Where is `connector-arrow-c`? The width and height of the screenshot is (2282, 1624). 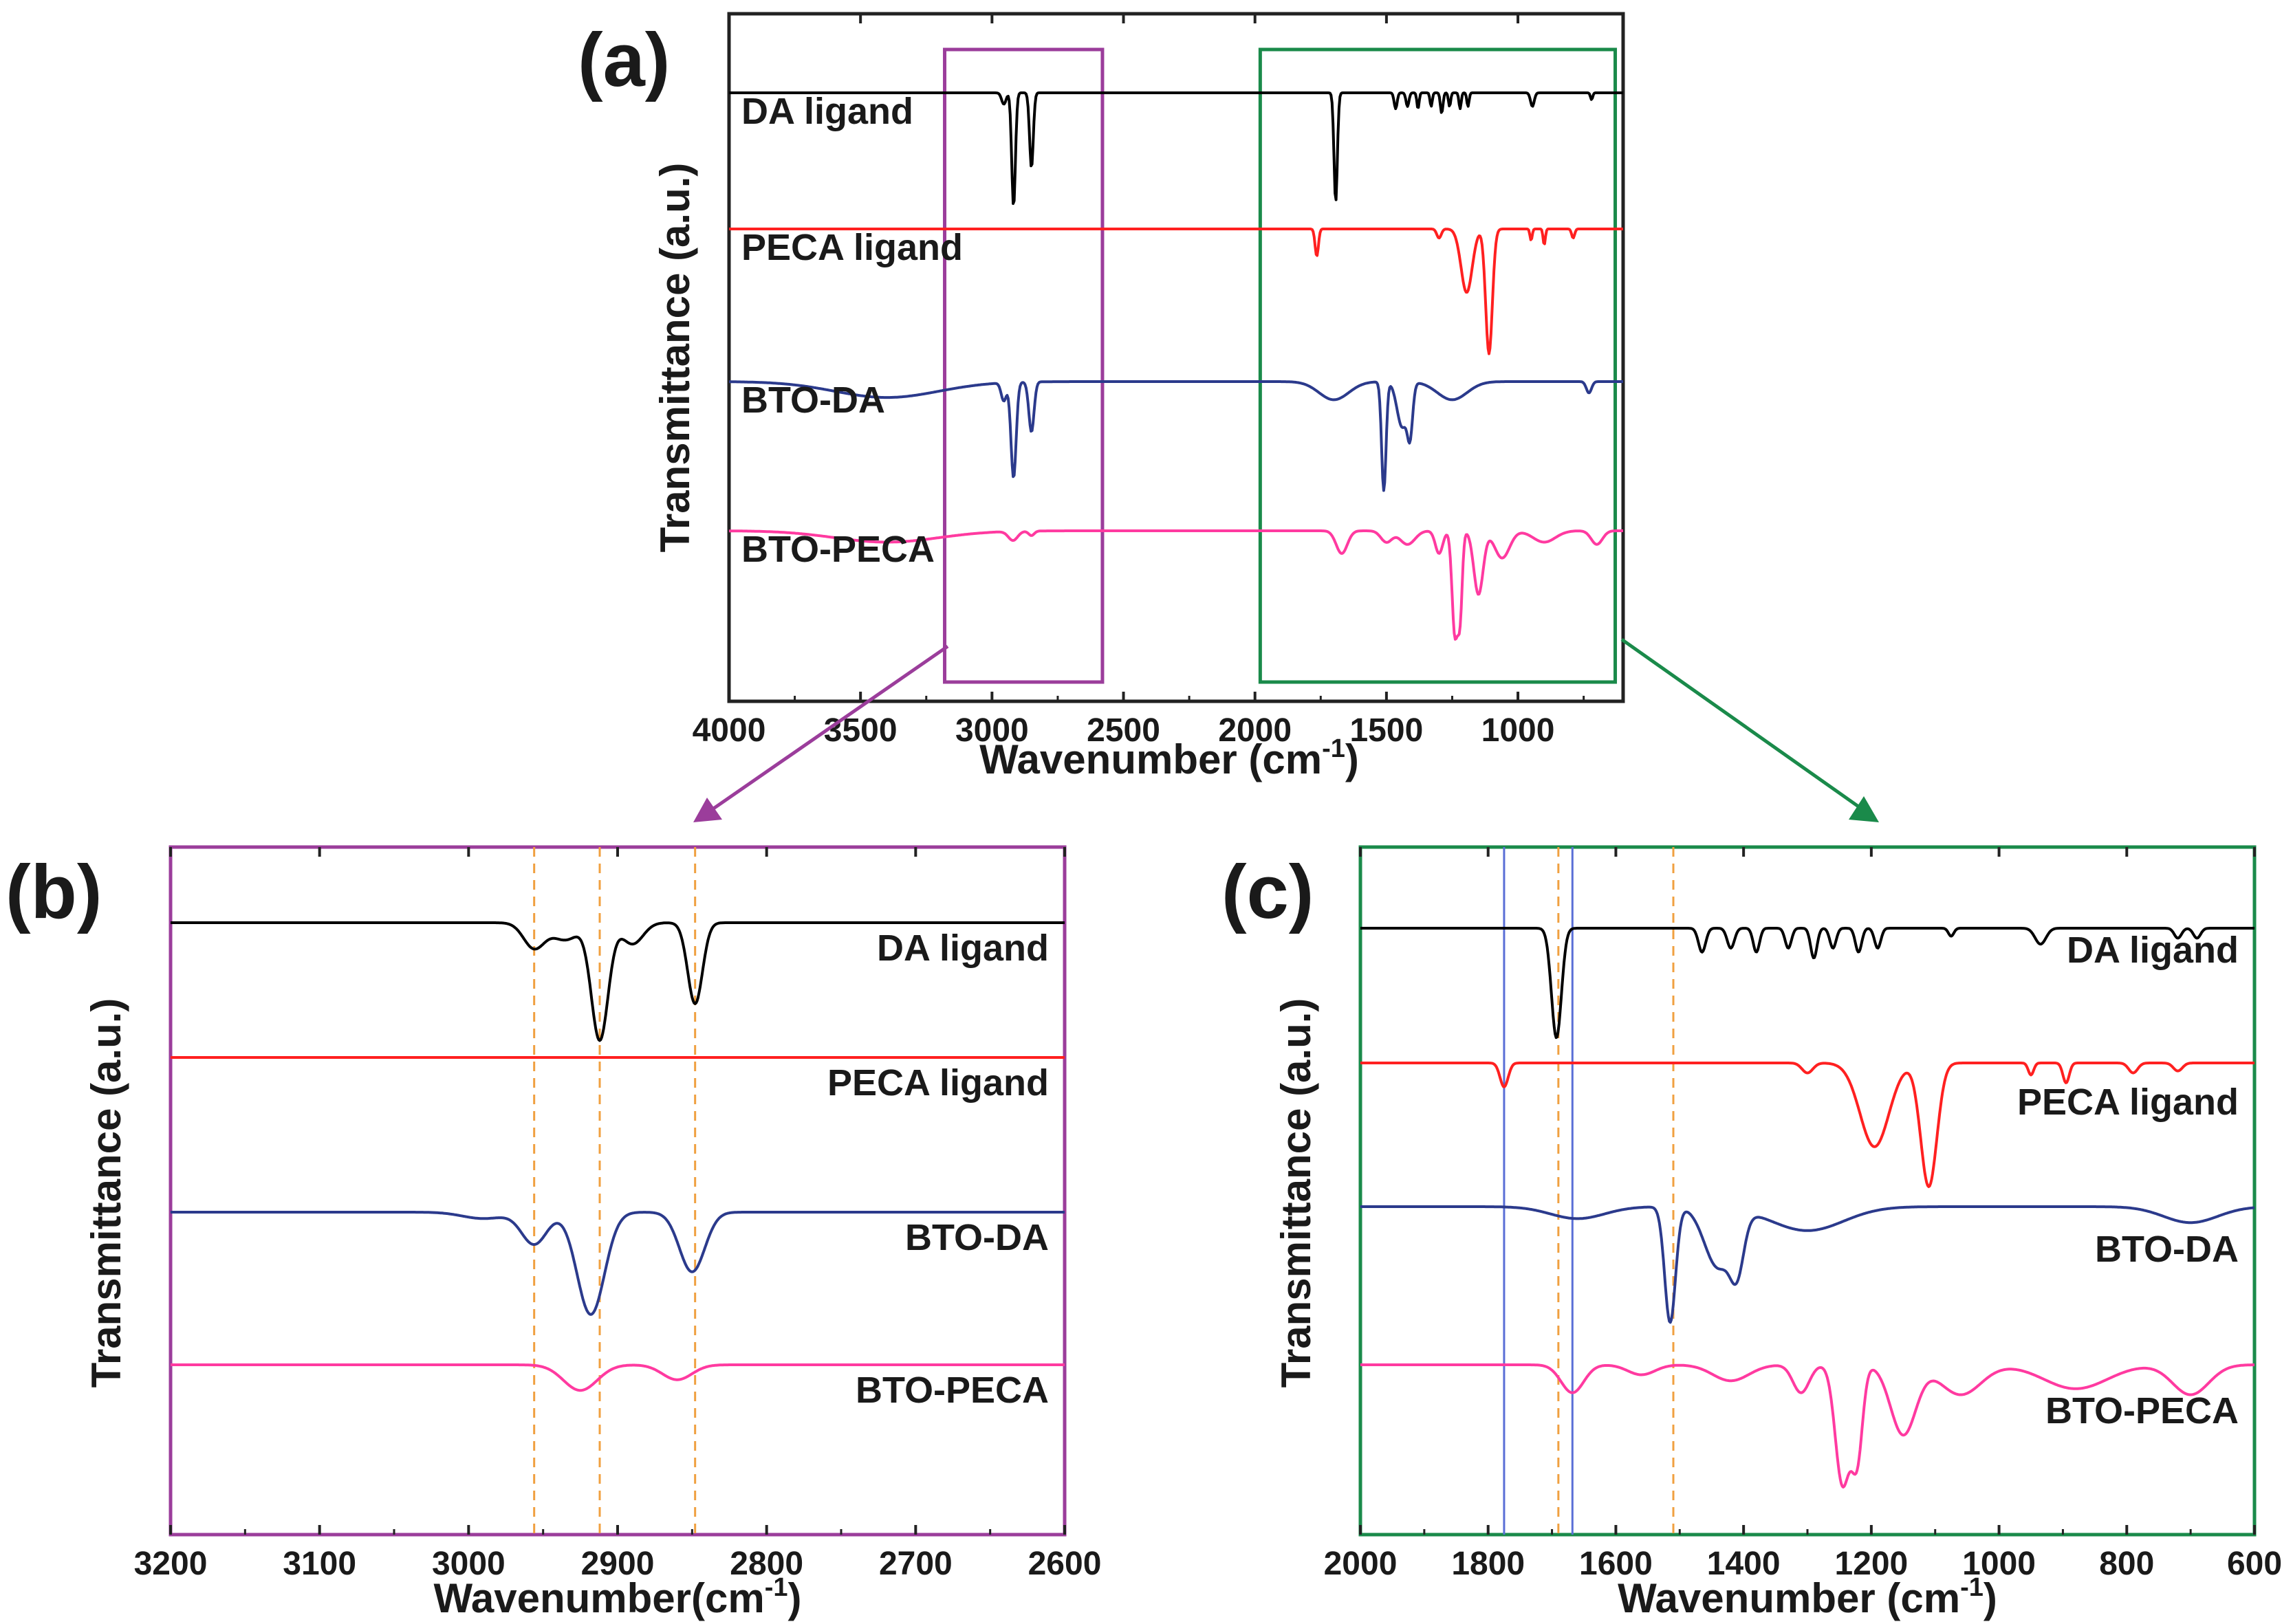 connector-arrow-c is located at coordinates (1744, 725).